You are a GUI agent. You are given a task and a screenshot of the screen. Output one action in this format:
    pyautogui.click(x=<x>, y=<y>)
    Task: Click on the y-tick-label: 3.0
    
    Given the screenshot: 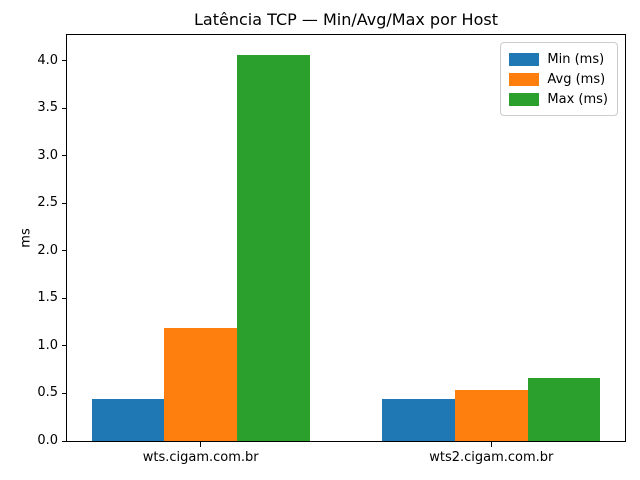 What is the action you would take?
    pyautogui.click(x=47, y=155)
    